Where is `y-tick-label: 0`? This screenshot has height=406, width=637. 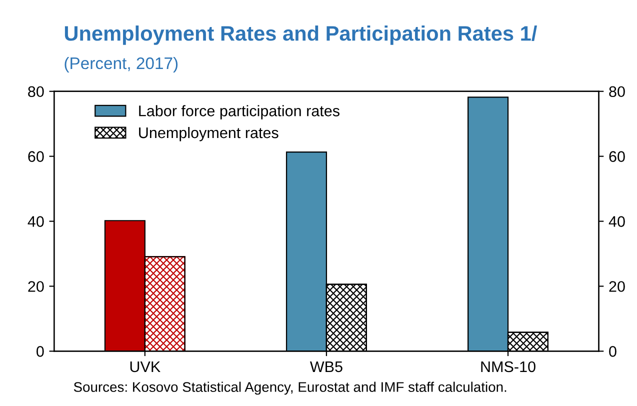 y-tick-label: 0 is located at coordinates (40, 351).